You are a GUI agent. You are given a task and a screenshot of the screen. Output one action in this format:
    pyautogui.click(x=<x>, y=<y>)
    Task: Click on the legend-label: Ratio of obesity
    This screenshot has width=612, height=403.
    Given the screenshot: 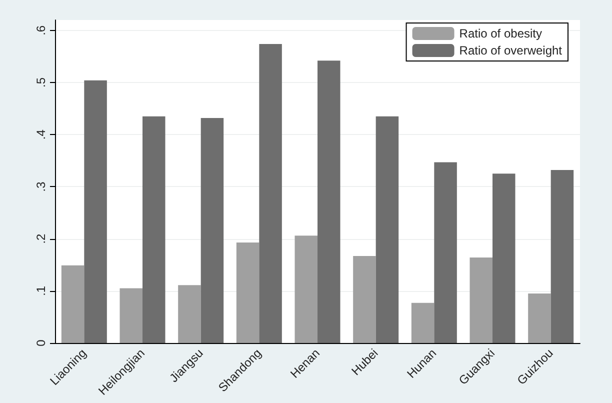 What is the action you would take?
    pyautogui.click(x=500, y=33)
    